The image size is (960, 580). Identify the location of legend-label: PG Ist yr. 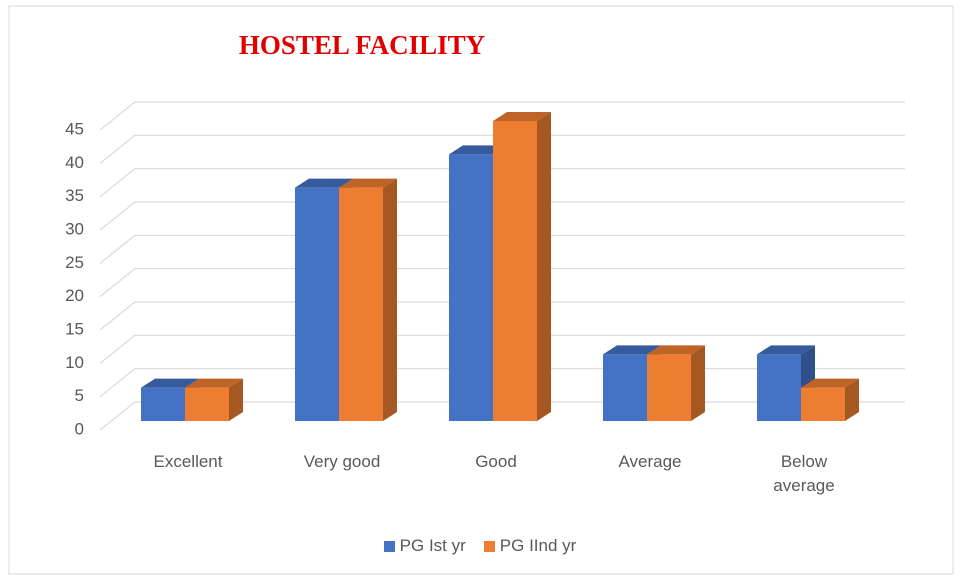
(432, 545).